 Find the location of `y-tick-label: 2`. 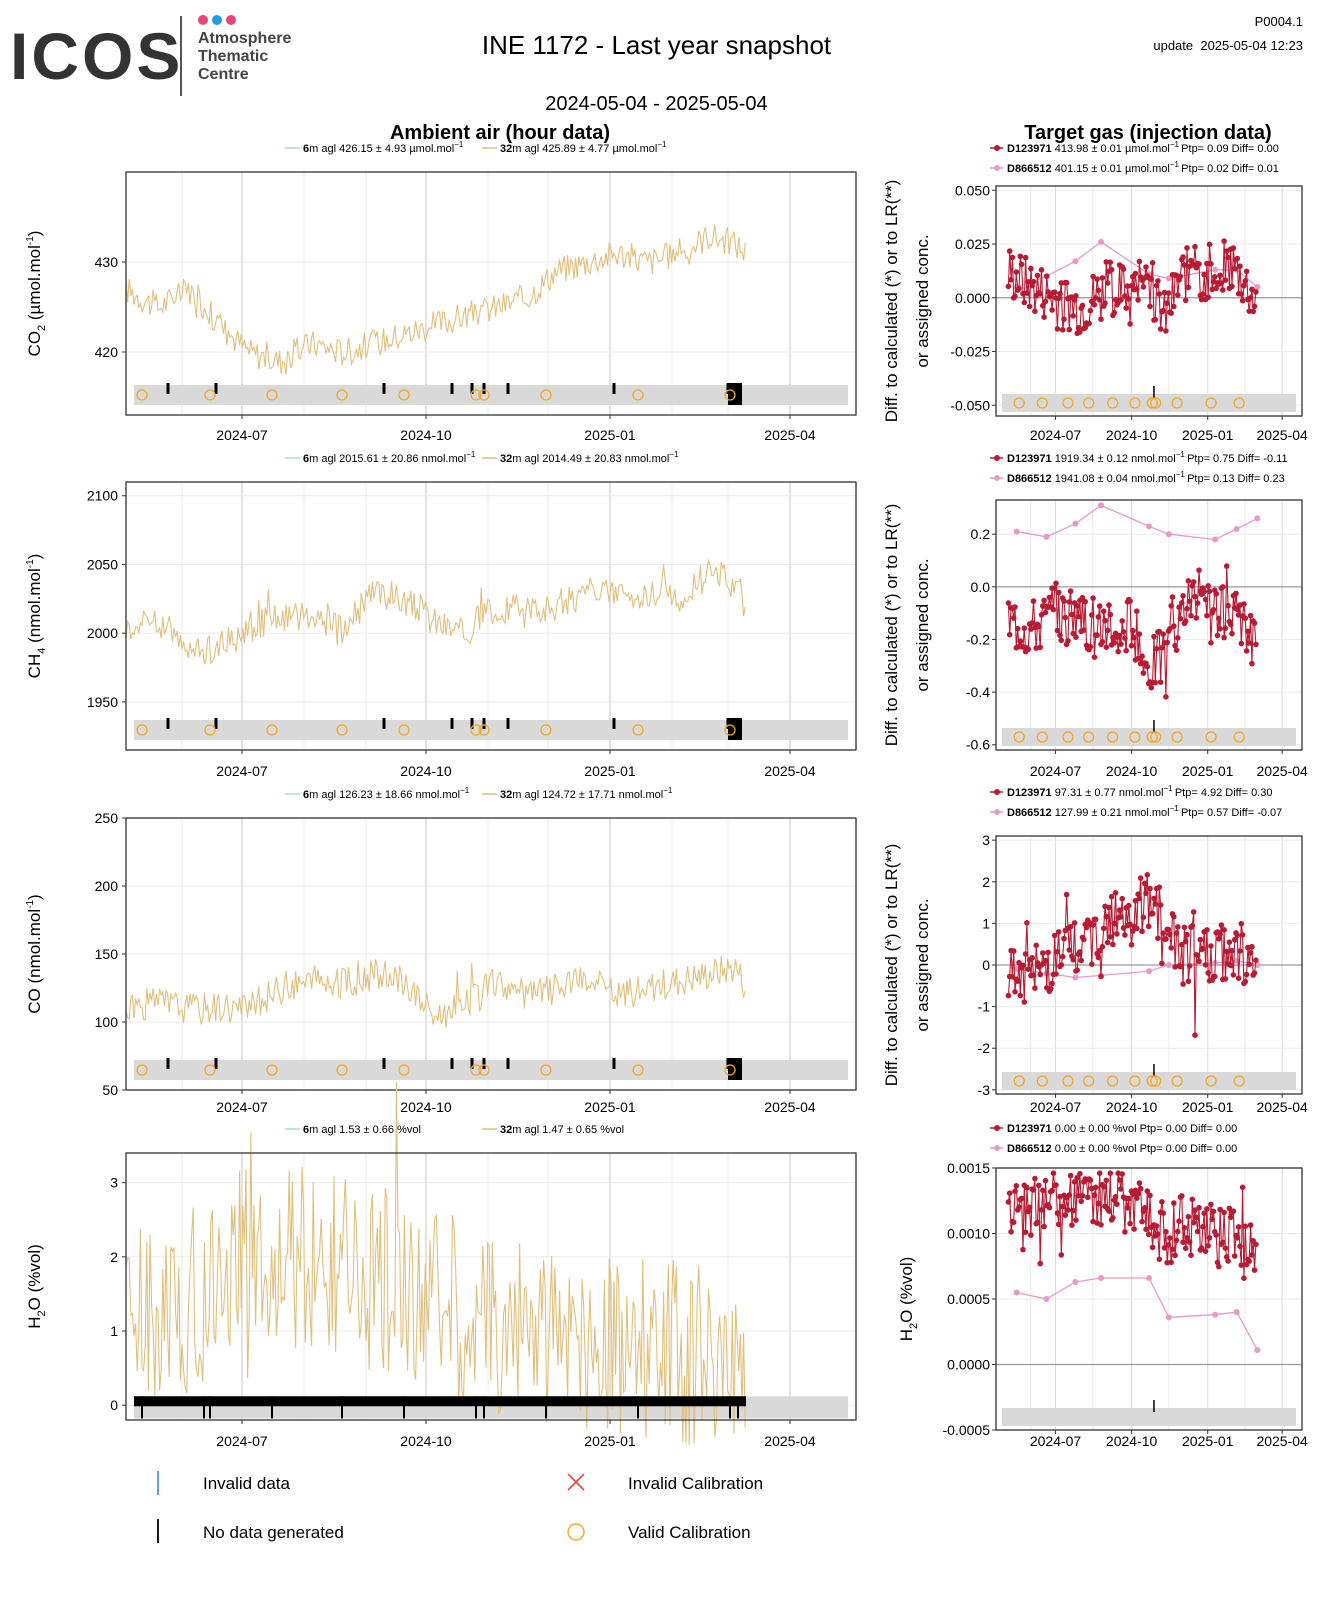

y-tick-label: 2 is located at coordinates (114, 1257).